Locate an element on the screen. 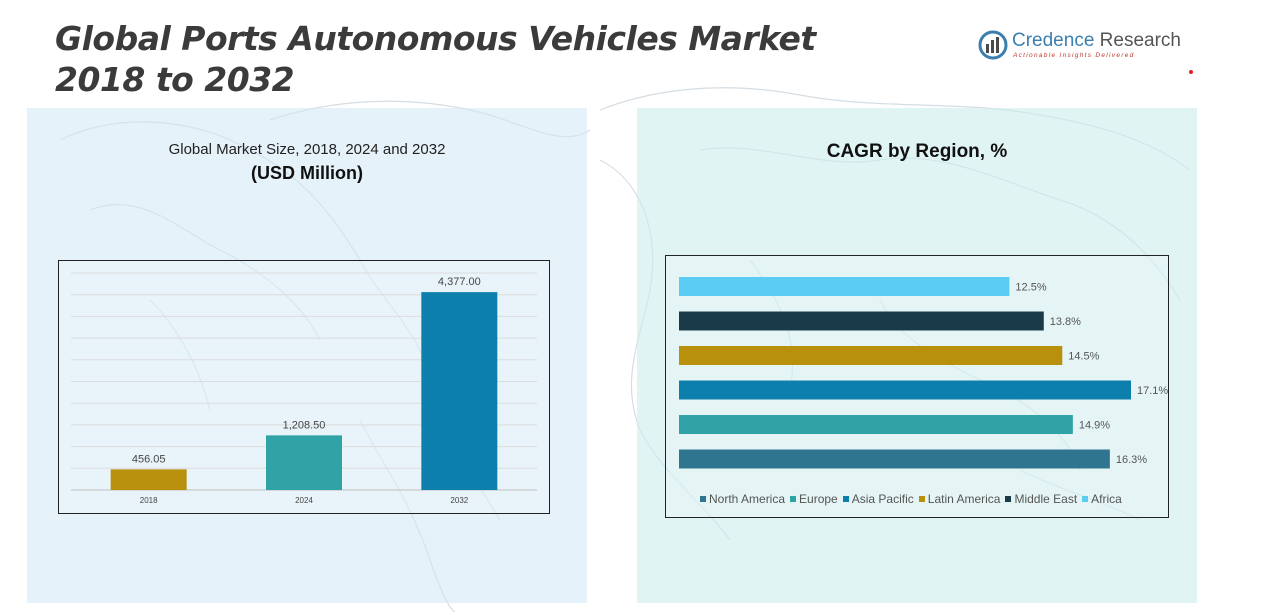 The height and width of the screenshot is (612, 1265). legend-item-north-america: North America is located at coordinates (742, 499).